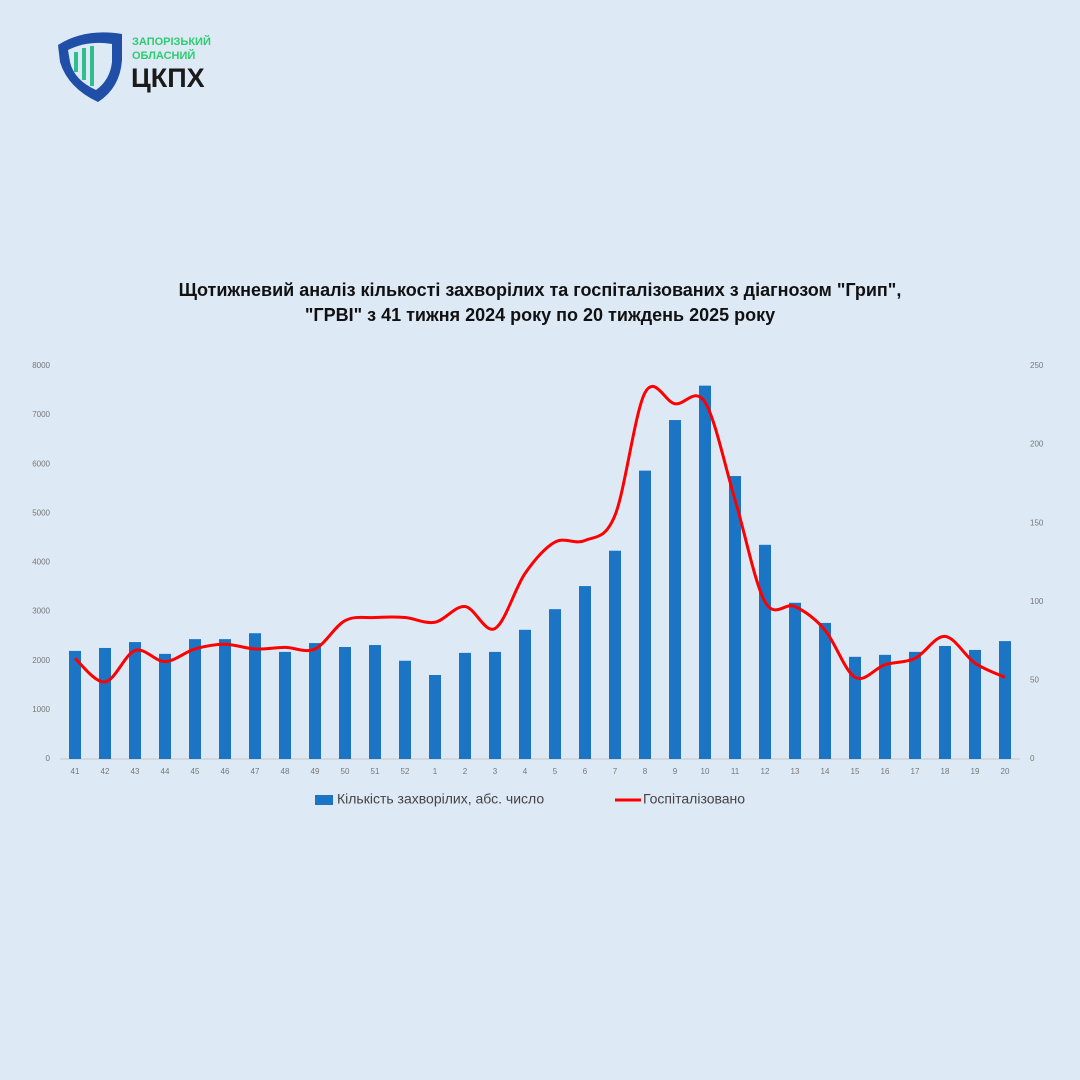 The height and width of the screenshot is (1080, 1080). I want to click on x-tick-label: 3, so click(495, 771).